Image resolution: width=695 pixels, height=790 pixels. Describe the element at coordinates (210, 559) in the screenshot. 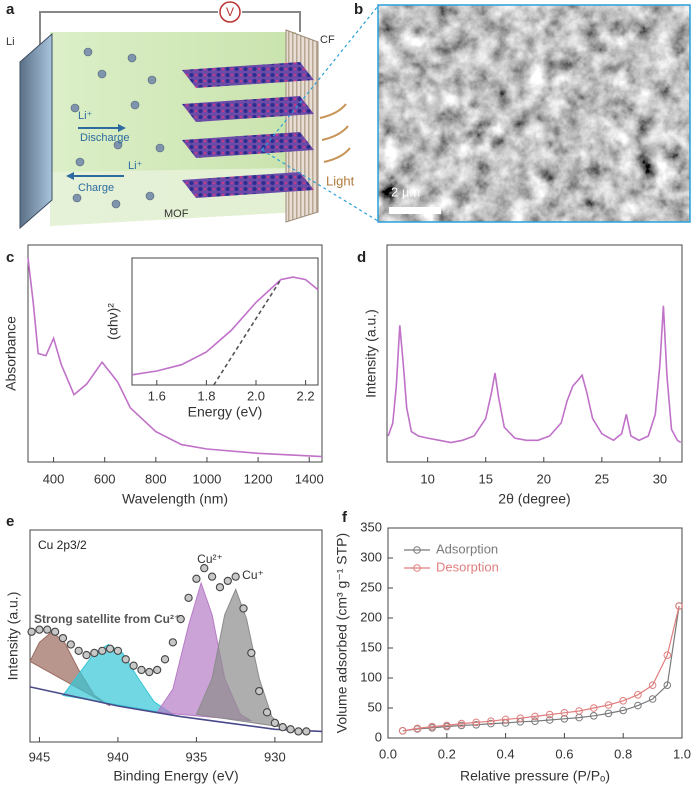

I see `annotation: Cu²⁺` at that location.